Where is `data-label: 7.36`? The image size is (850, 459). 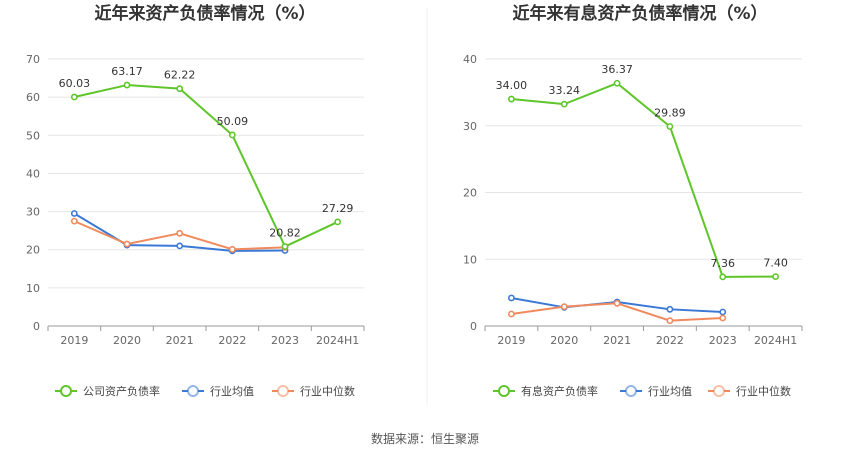 data-label: 7.36 is located at coordinates (723, 263).